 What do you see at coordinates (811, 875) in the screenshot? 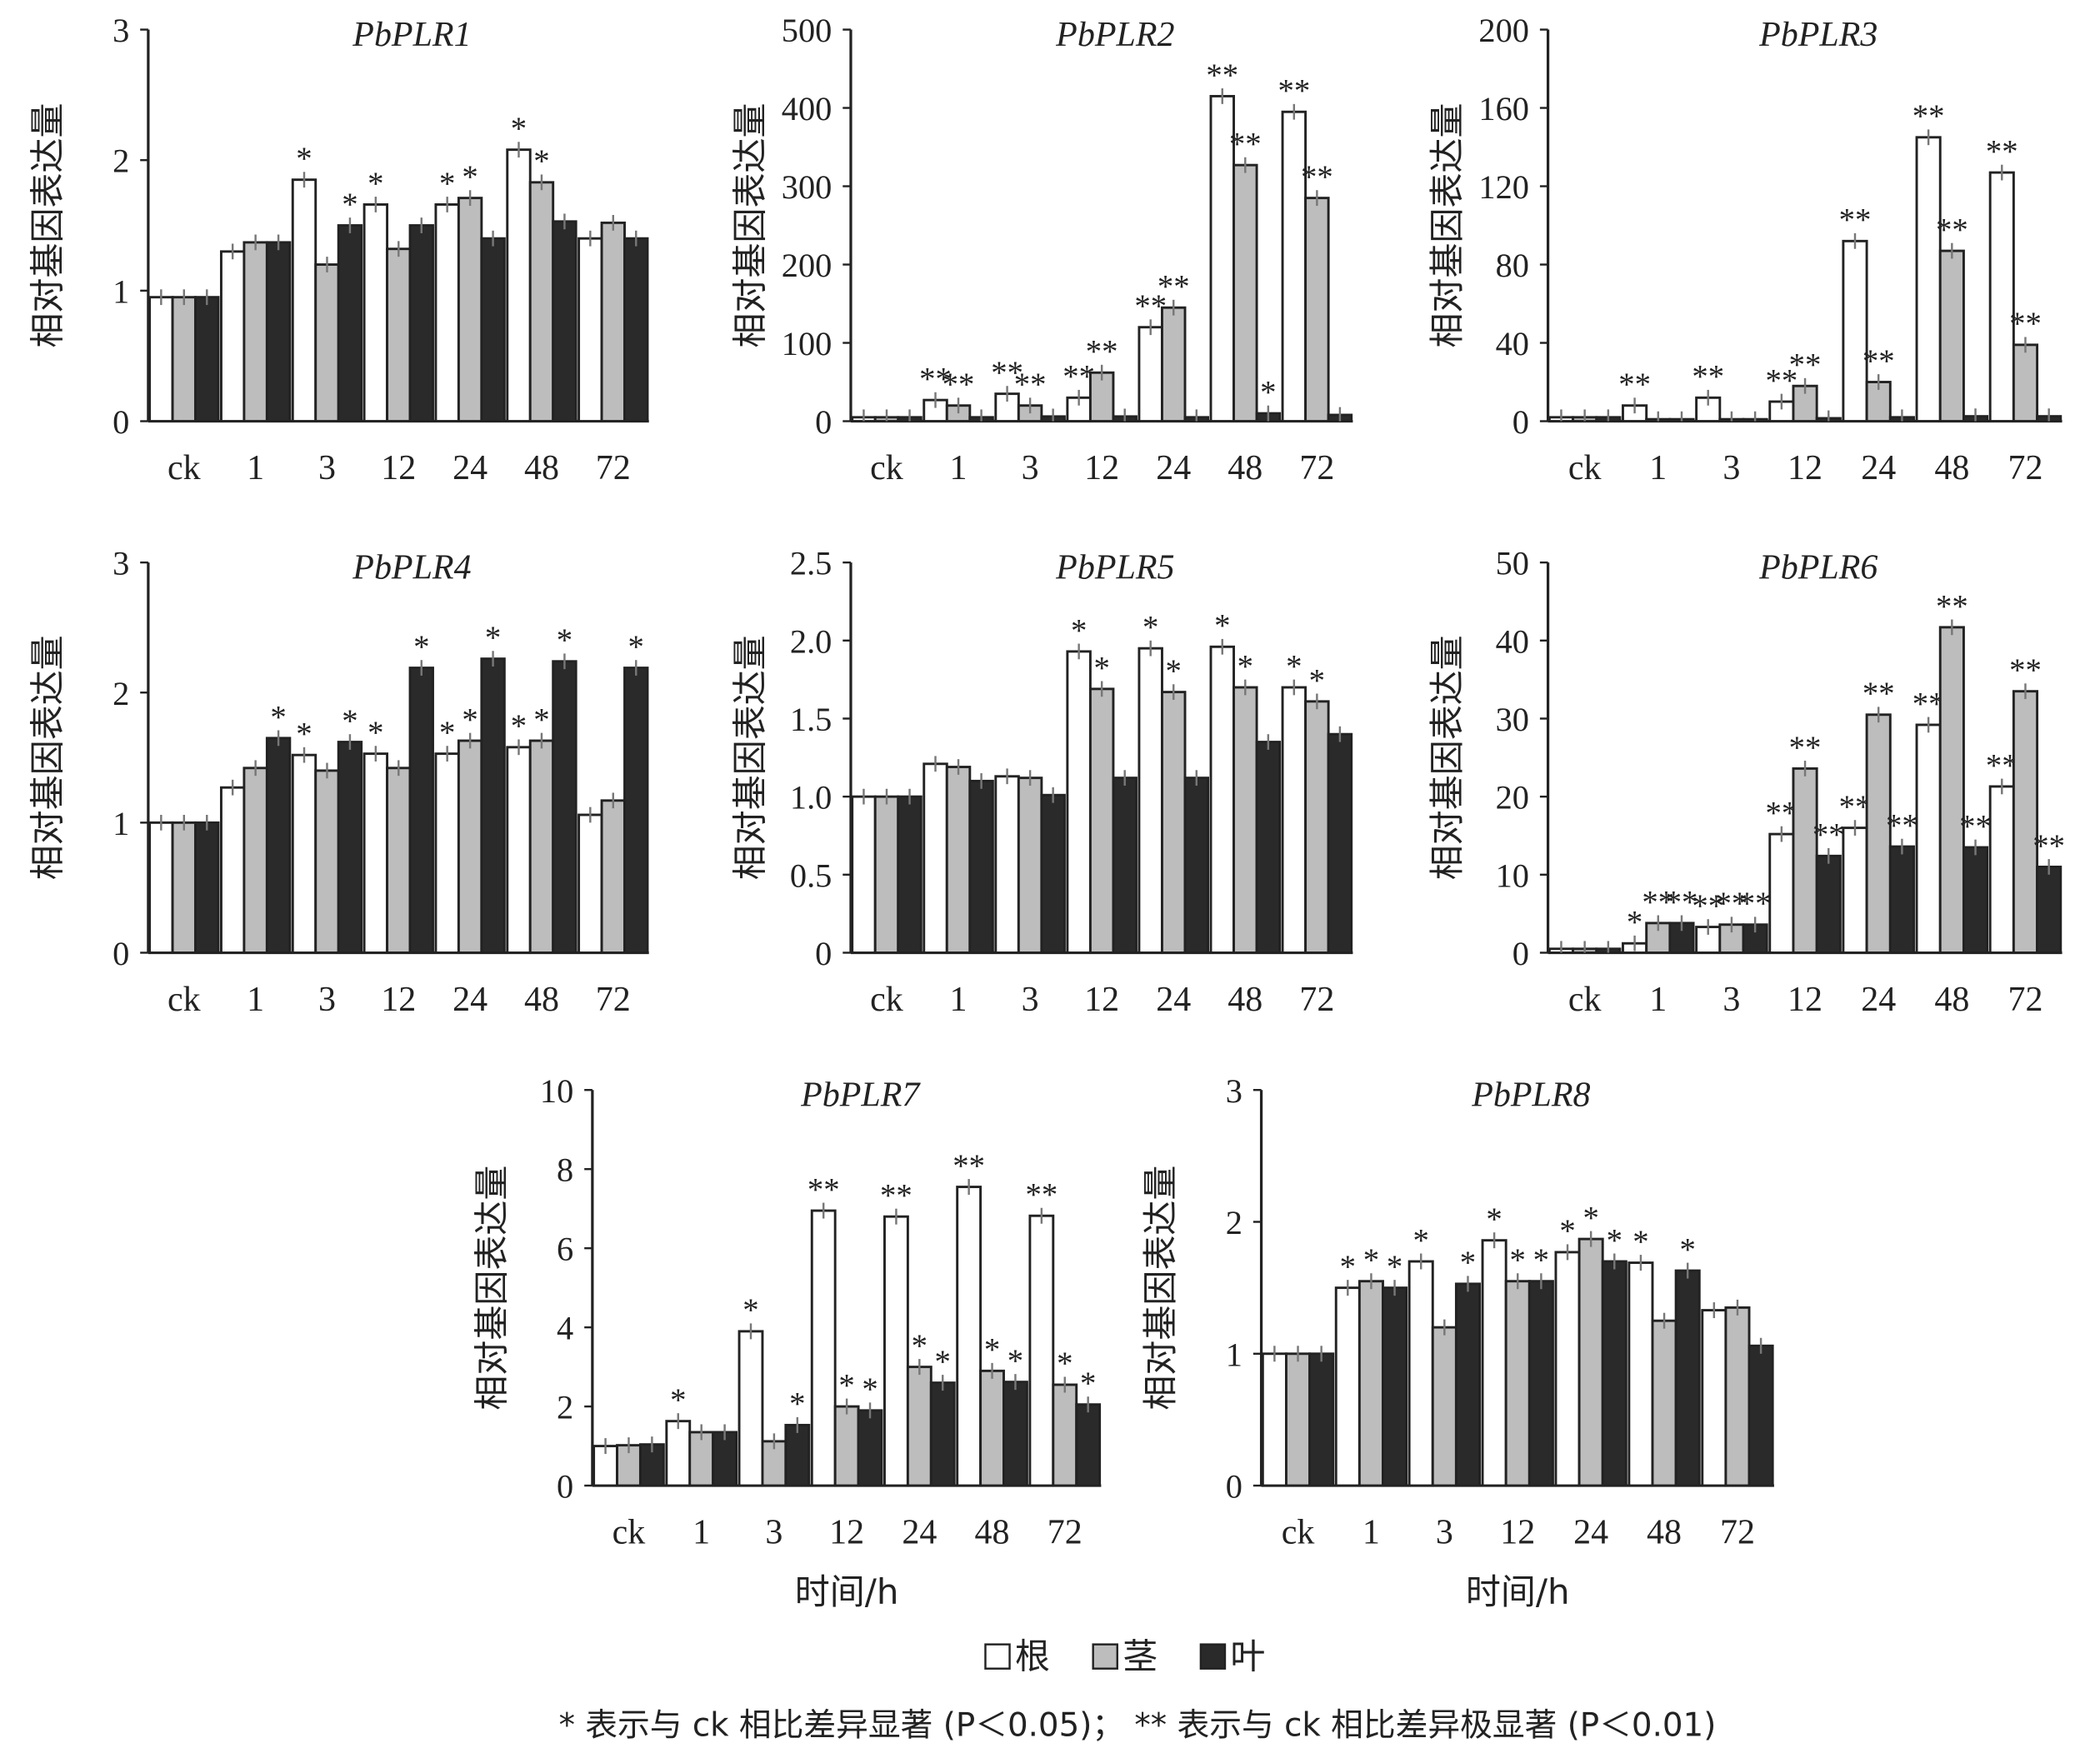
I see `y-tick-label: 0.5` at bounding box center [811, 875].